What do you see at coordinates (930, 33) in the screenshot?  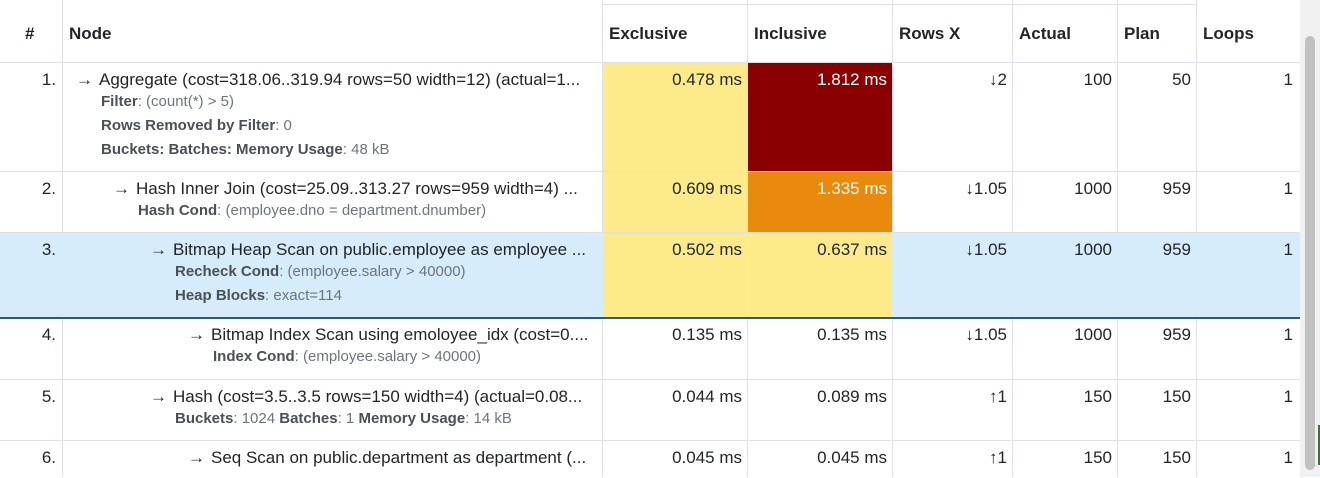 I see `header-rows-x: Rows X` at bounding box center [930, 33].